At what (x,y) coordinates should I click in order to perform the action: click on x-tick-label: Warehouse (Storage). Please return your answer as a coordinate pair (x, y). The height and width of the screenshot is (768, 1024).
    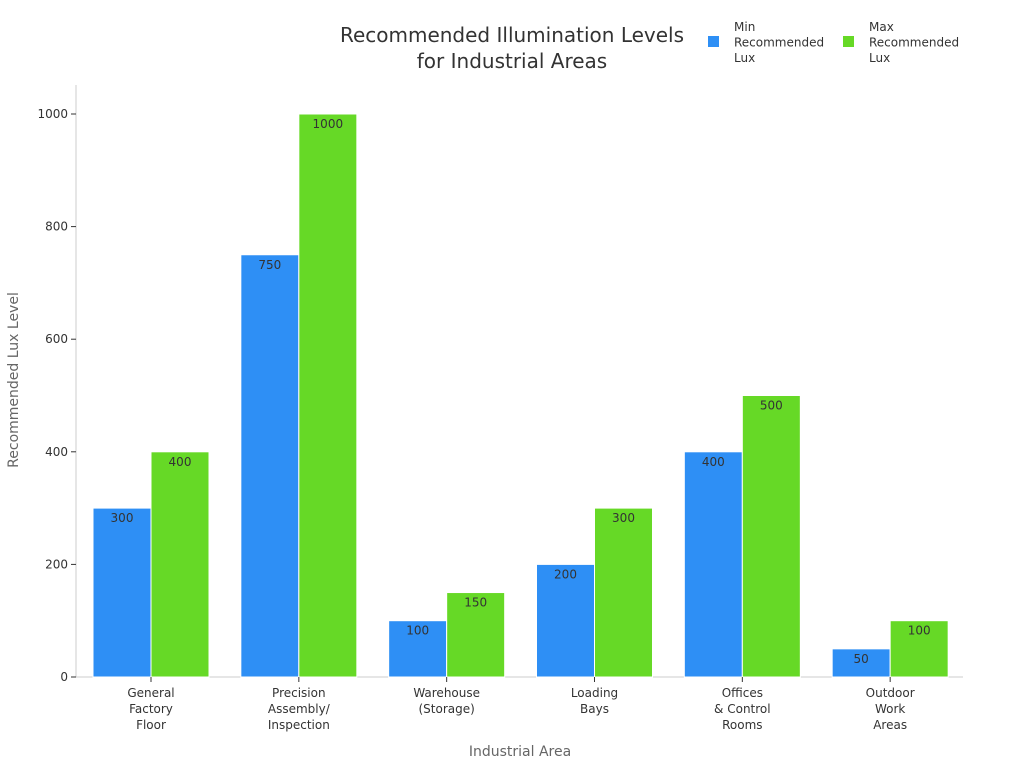
    Looking at the image, I should click on (446, 701).